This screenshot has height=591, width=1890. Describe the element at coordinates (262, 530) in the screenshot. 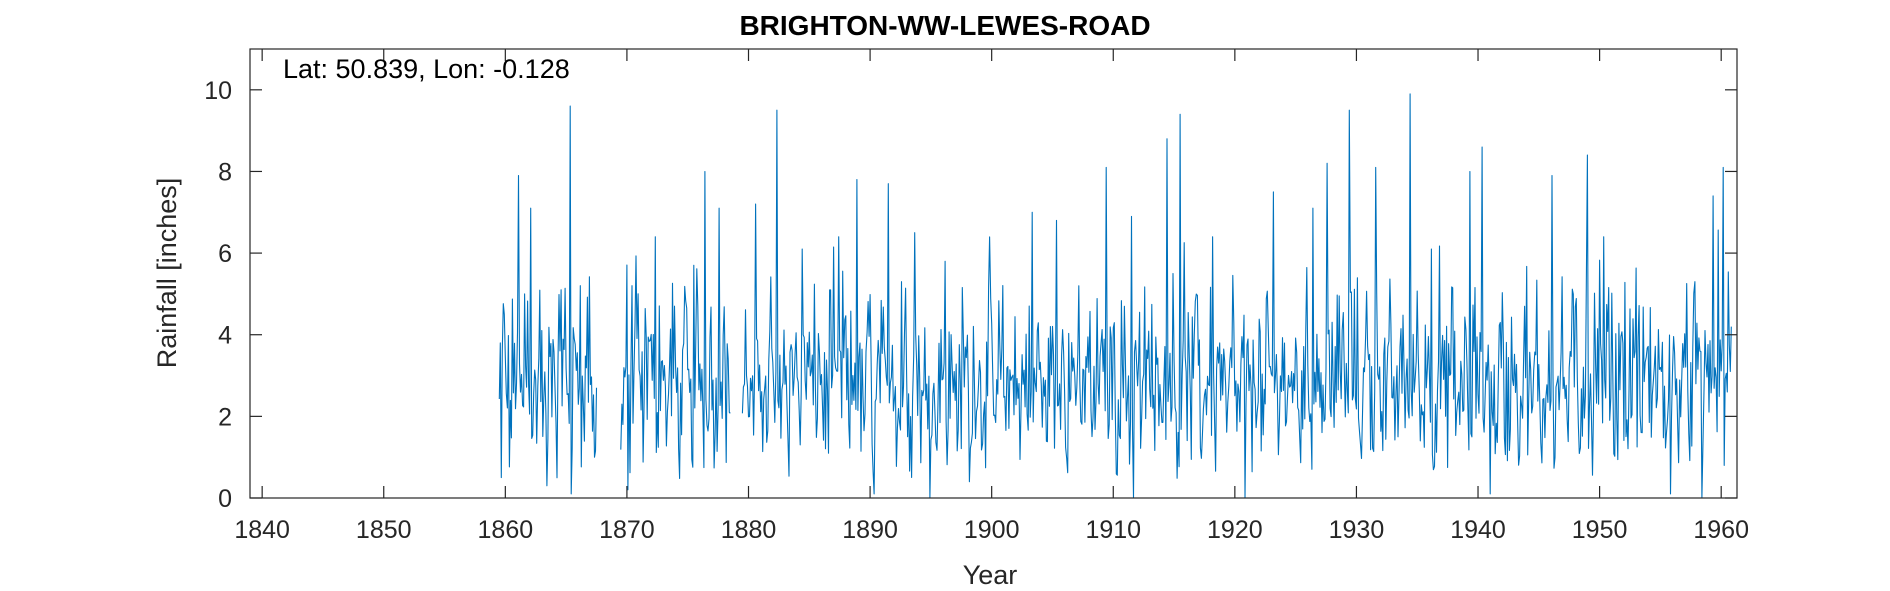

I see `x-tick-label: 1840` at that location.